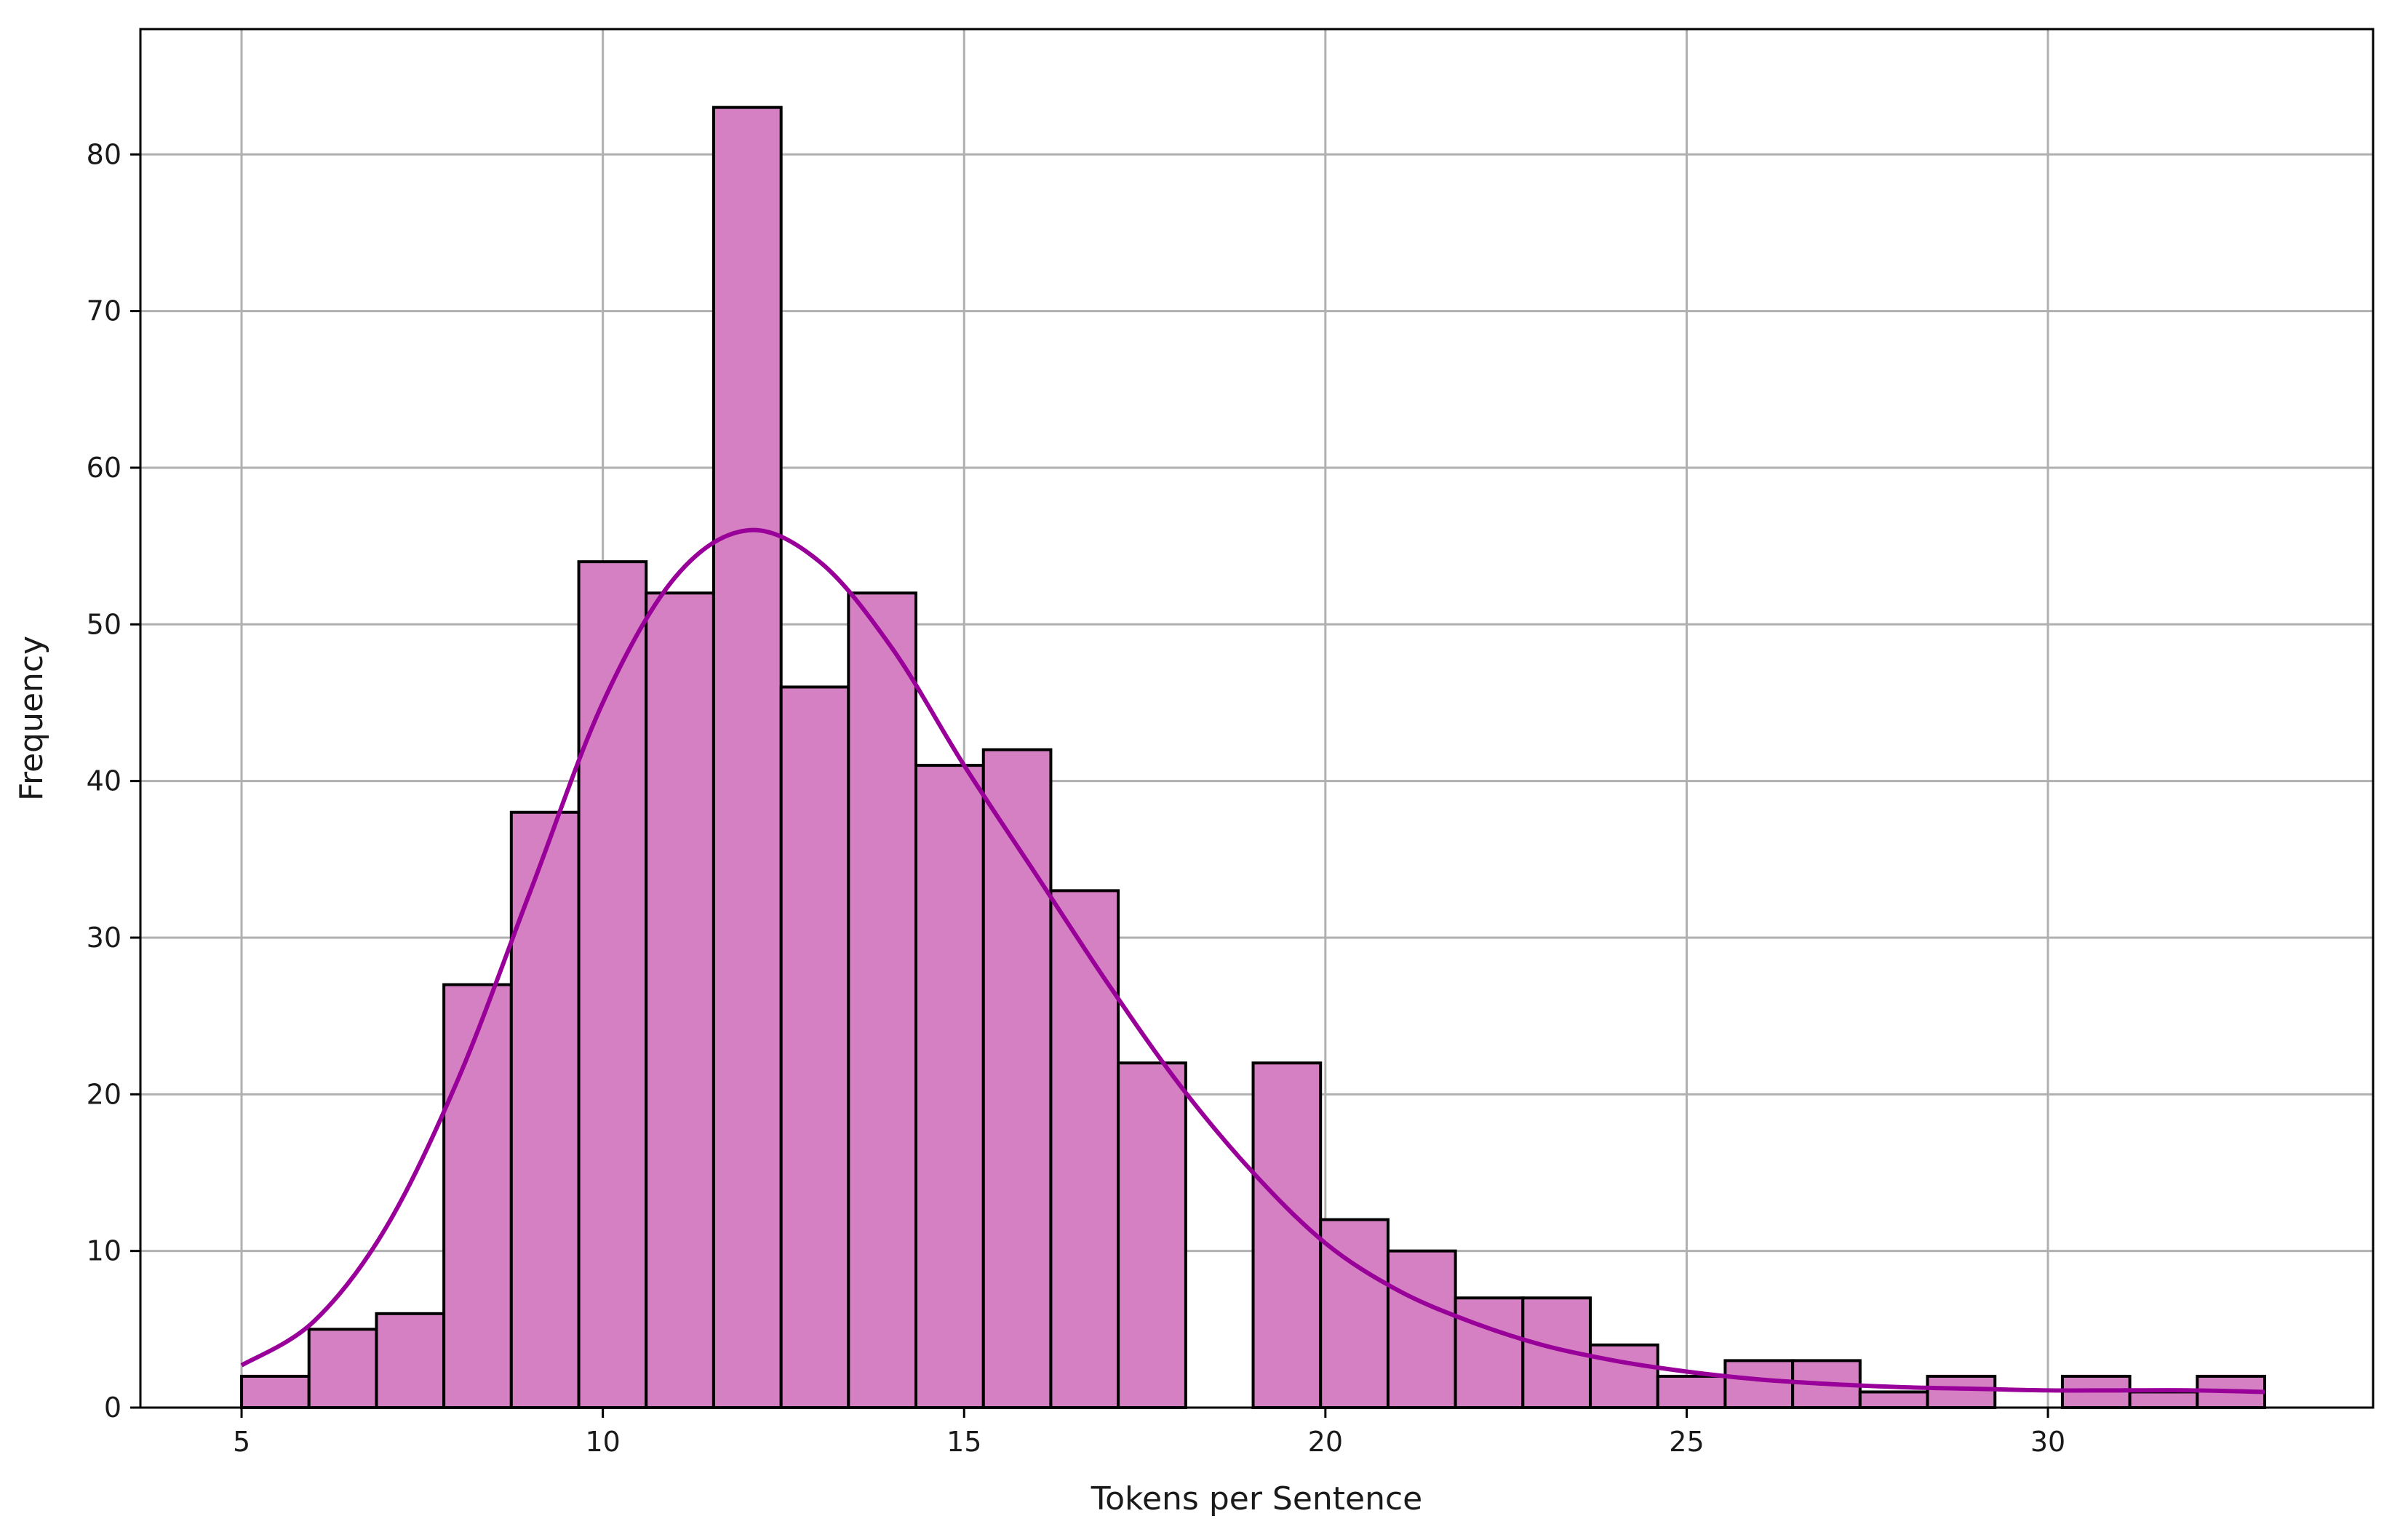  I want to click on x-axis-label: Tokens per Sentence, so click(1257, 1499).